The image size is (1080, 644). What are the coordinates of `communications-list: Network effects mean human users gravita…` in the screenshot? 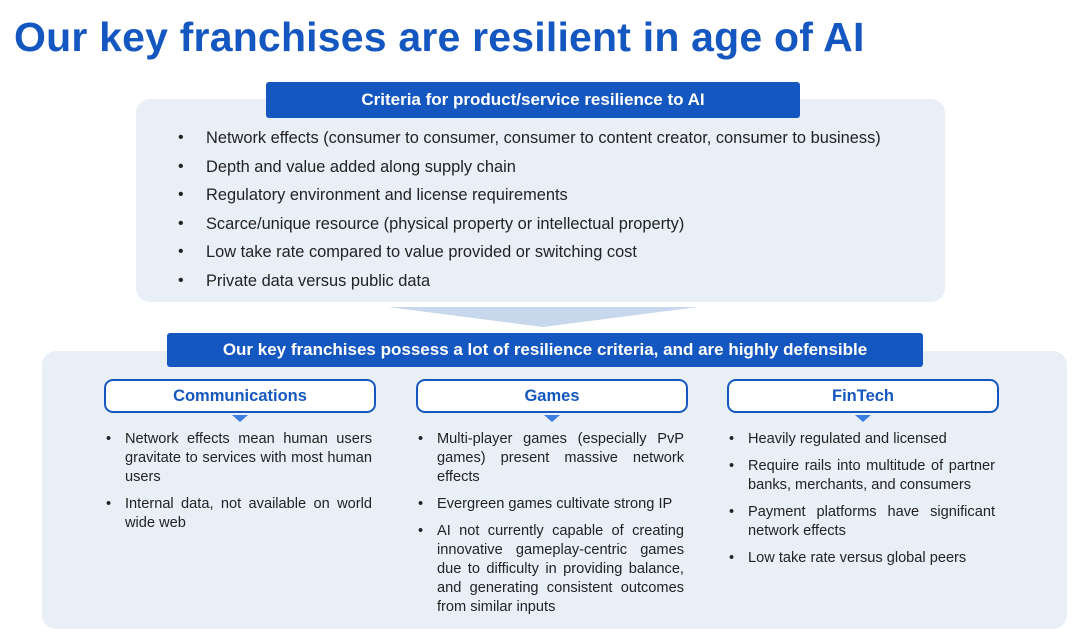 It's located at (240, 481).